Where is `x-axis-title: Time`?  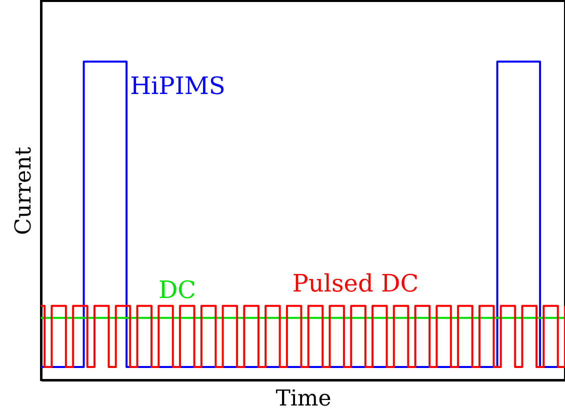 x-axis-title: Time is located at coordinates (304, 399).